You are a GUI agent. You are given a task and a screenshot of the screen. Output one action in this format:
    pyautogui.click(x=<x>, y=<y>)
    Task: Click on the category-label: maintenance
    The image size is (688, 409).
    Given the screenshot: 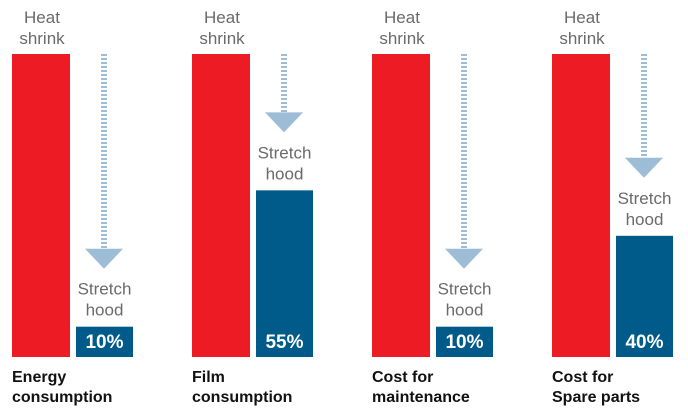 What is the action you would take?
    pyautogui.click(x=421, y=397)
    